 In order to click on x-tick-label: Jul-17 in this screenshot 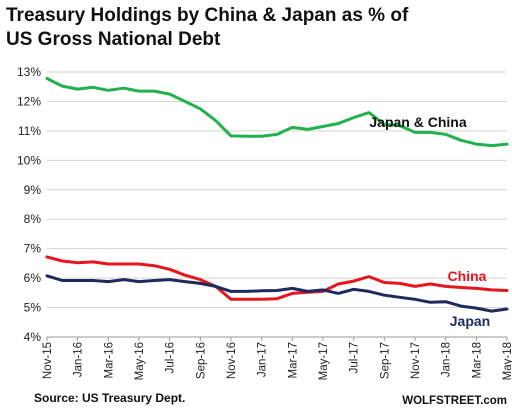, I will do `click(355, 357)`.